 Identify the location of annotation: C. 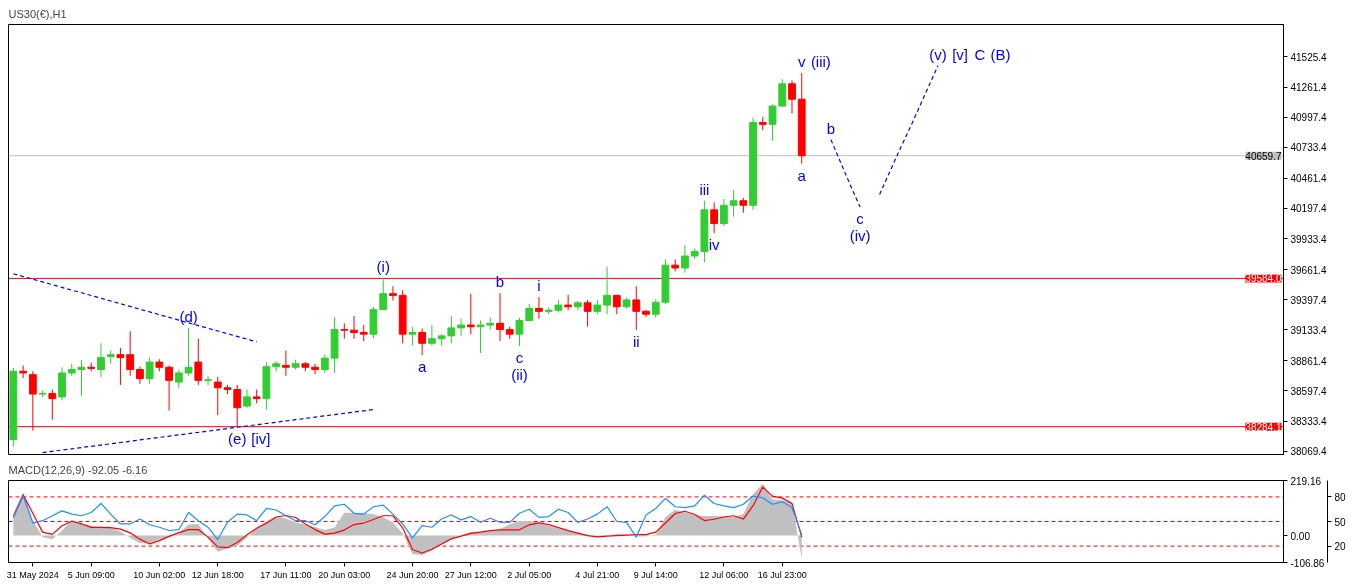
(980, 54).